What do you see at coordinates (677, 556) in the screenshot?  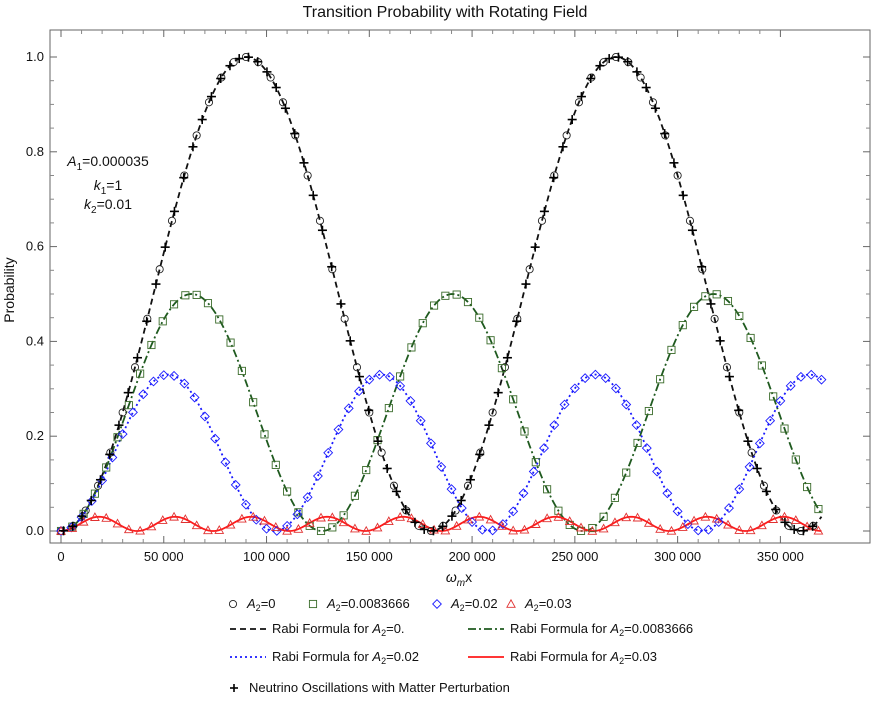 I see `x-tick-label: 300 000` at bounding box center [677, 556].